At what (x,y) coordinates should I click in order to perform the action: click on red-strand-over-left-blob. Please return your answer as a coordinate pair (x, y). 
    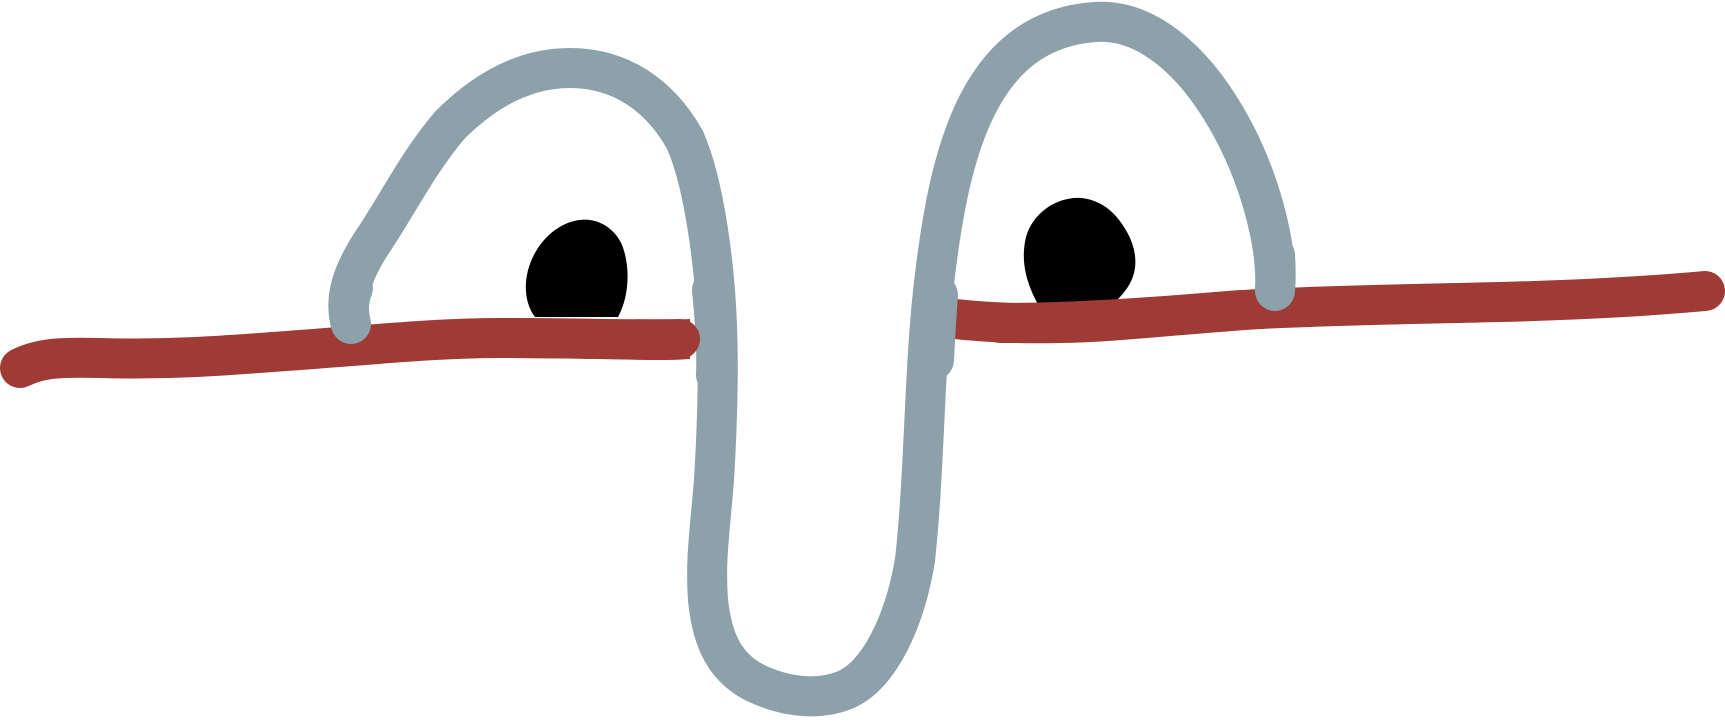
    Looking at the image, I should click on (590, 339).